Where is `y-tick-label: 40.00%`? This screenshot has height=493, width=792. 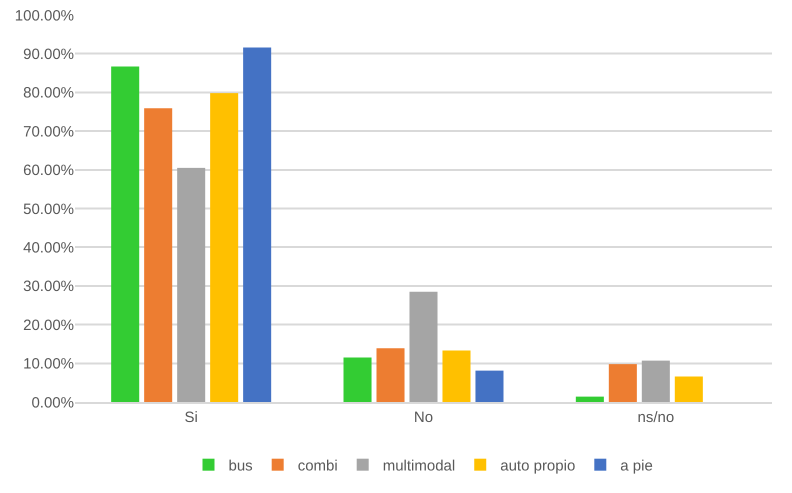
y-tick-label: 40.00% is located at coordinates (48, 247).